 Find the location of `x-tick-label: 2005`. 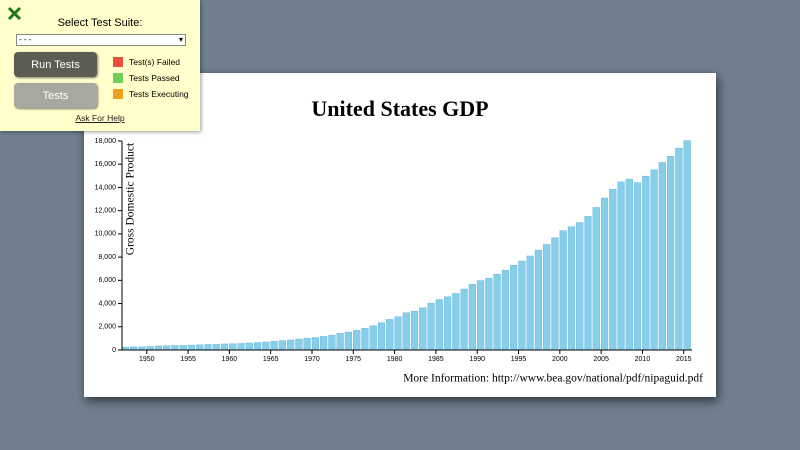

x-tick-label: 2005 is located at coordinates (601, 359).